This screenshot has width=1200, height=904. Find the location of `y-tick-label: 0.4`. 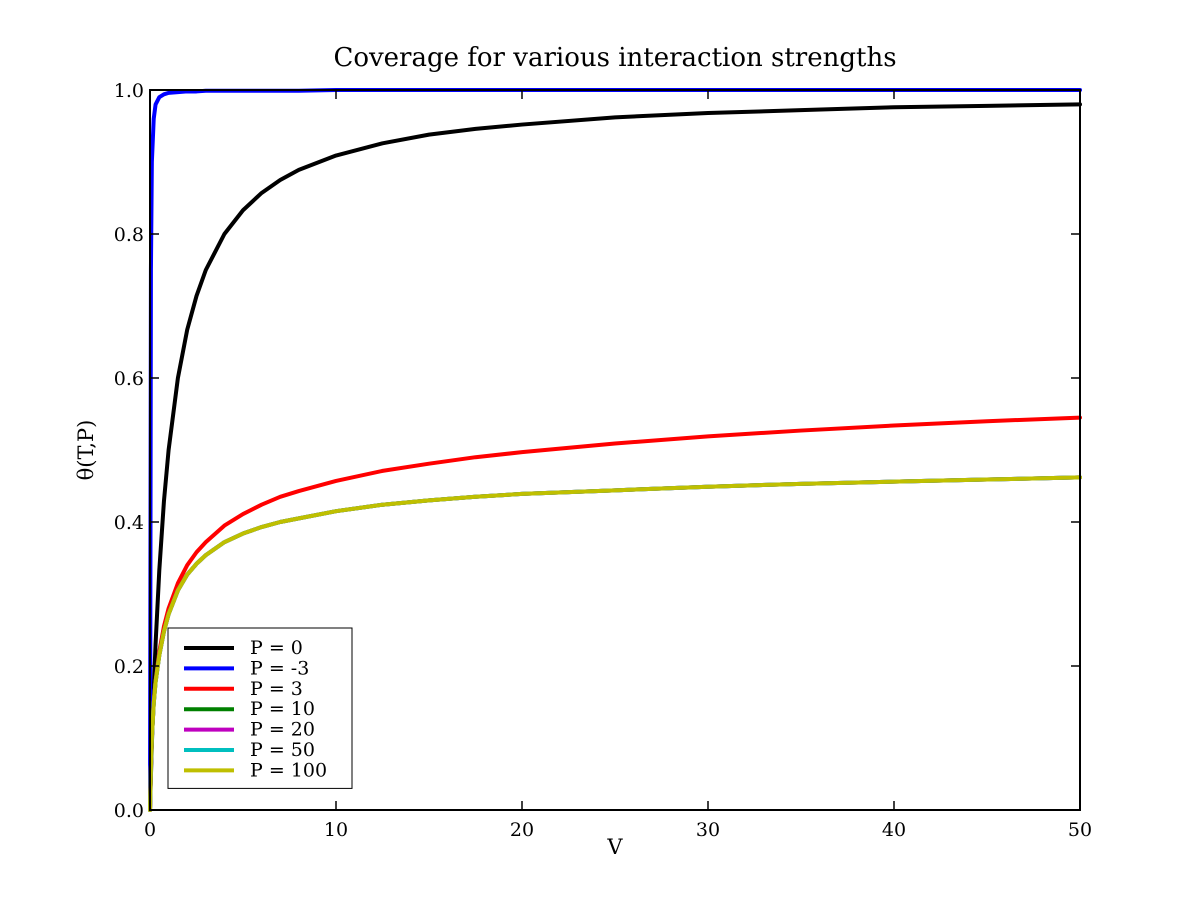

y-tick-label: 0.4 is located at coordinates (129, 523).